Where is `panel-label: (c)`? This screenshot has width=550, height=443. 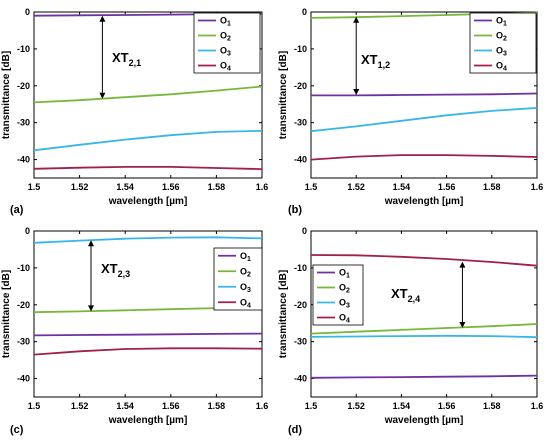
panel-label: (c) is located at coordinates (17, 430).